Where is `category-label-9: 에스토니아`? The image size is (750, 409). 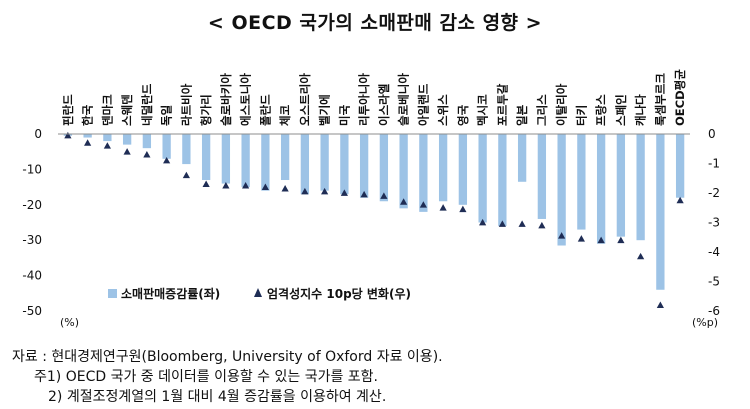
category-label-9: 에스토니아 is located at coordinates (246, 99).